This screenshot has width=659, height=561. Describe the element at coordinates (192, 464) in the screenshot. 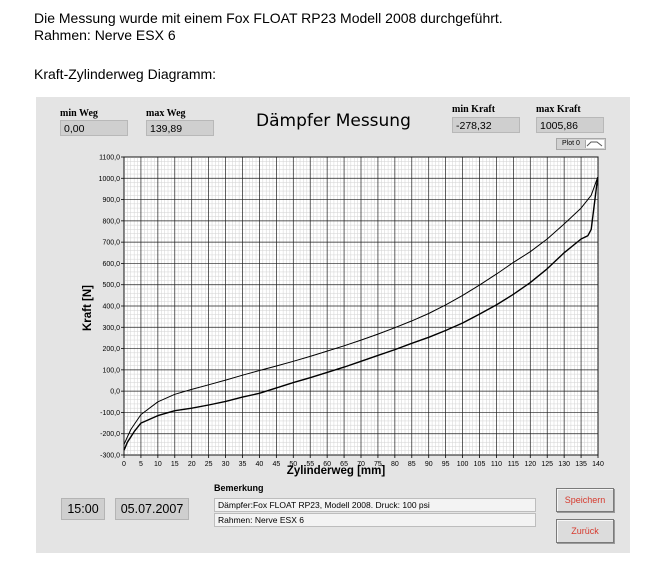

I see `x-tick-label: 20` at that location.